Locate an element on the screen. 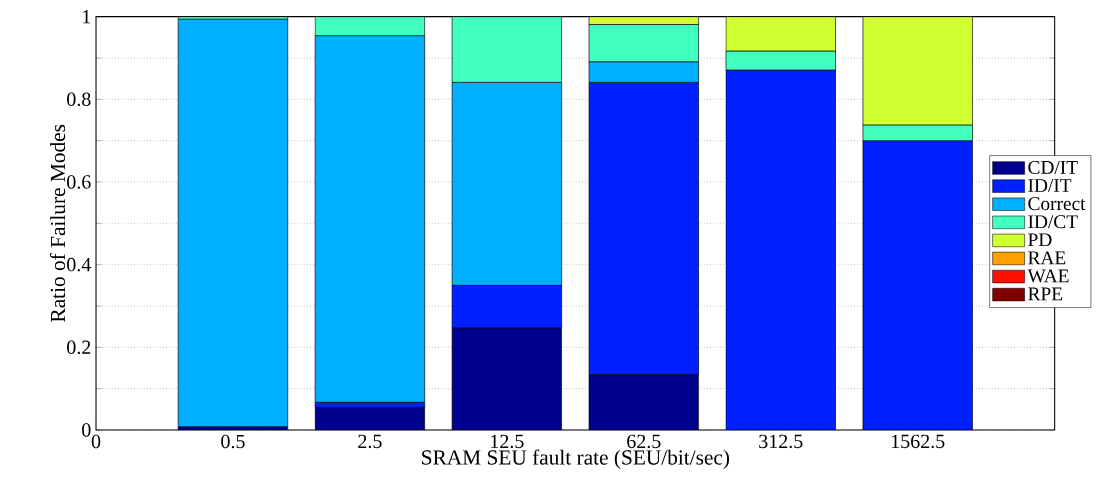  x-tick-label: 62.5 is located at coordinates (644, 441).